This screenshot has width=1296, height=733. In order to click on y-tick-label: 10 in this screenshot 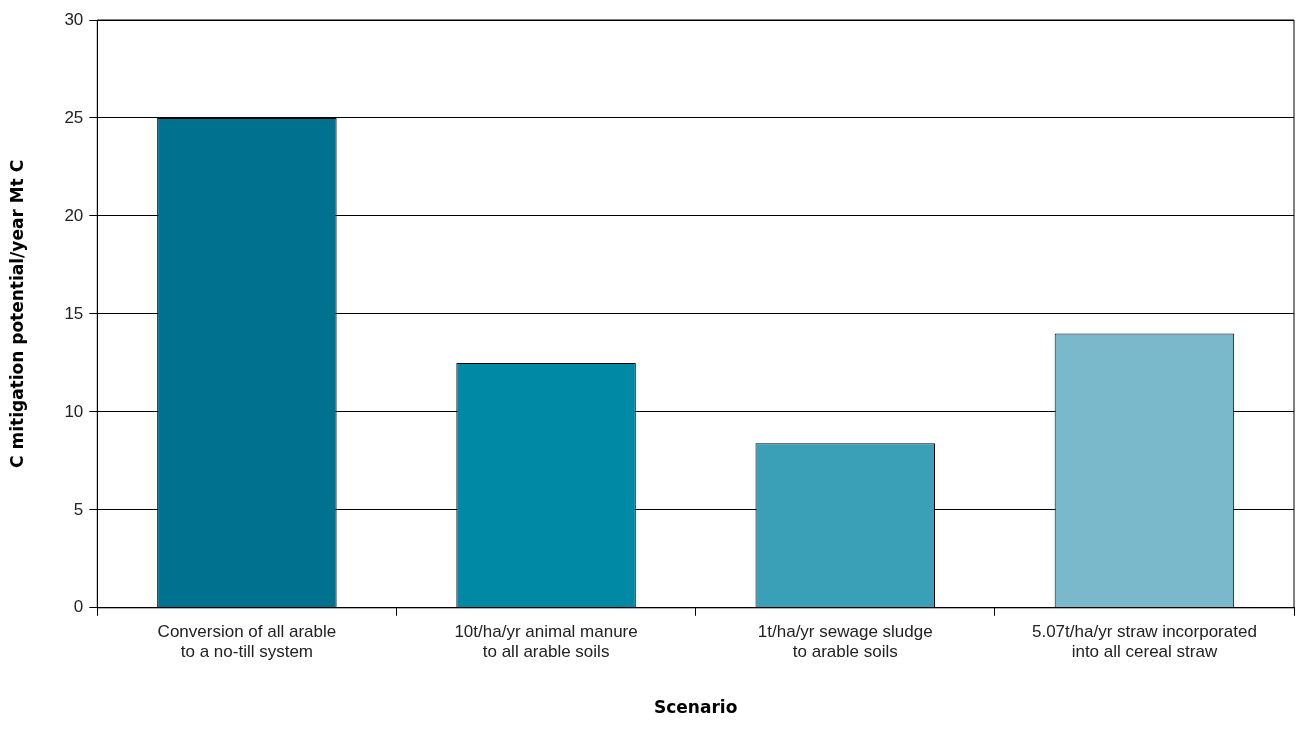, I will do `click(74, 411)`.